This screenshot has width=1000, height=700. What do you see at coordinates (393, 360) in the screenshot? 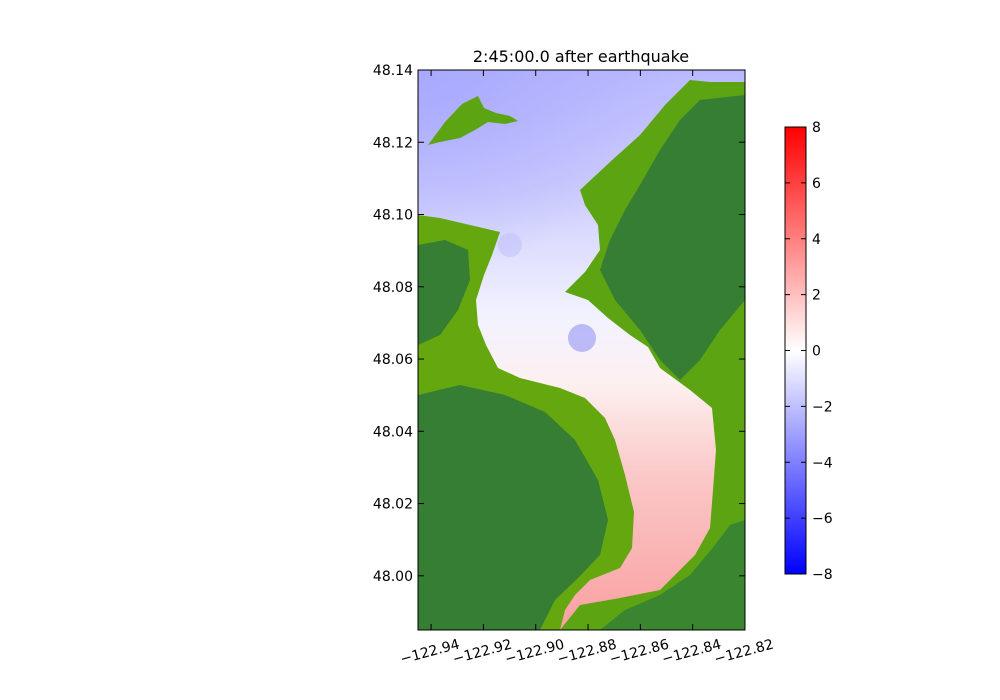
I see `y-tick-label: 48.06` at bounding box center [393, 360].